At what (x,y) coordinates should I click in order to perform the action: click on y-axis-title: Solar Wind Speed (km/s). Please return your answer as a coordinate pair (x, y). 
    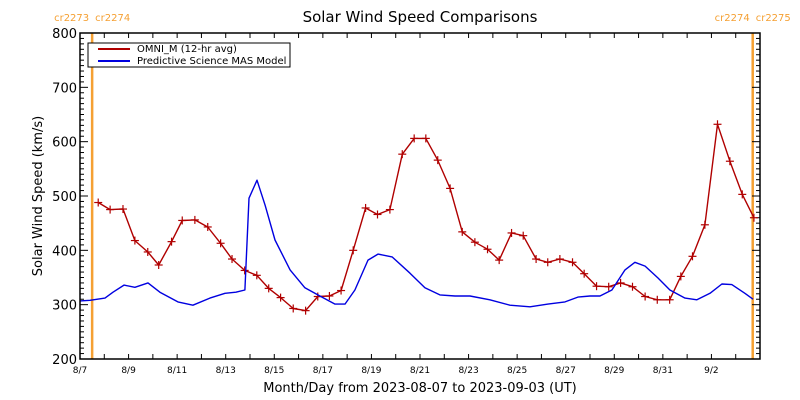
    Looking at the image, I should click on (38, 196).